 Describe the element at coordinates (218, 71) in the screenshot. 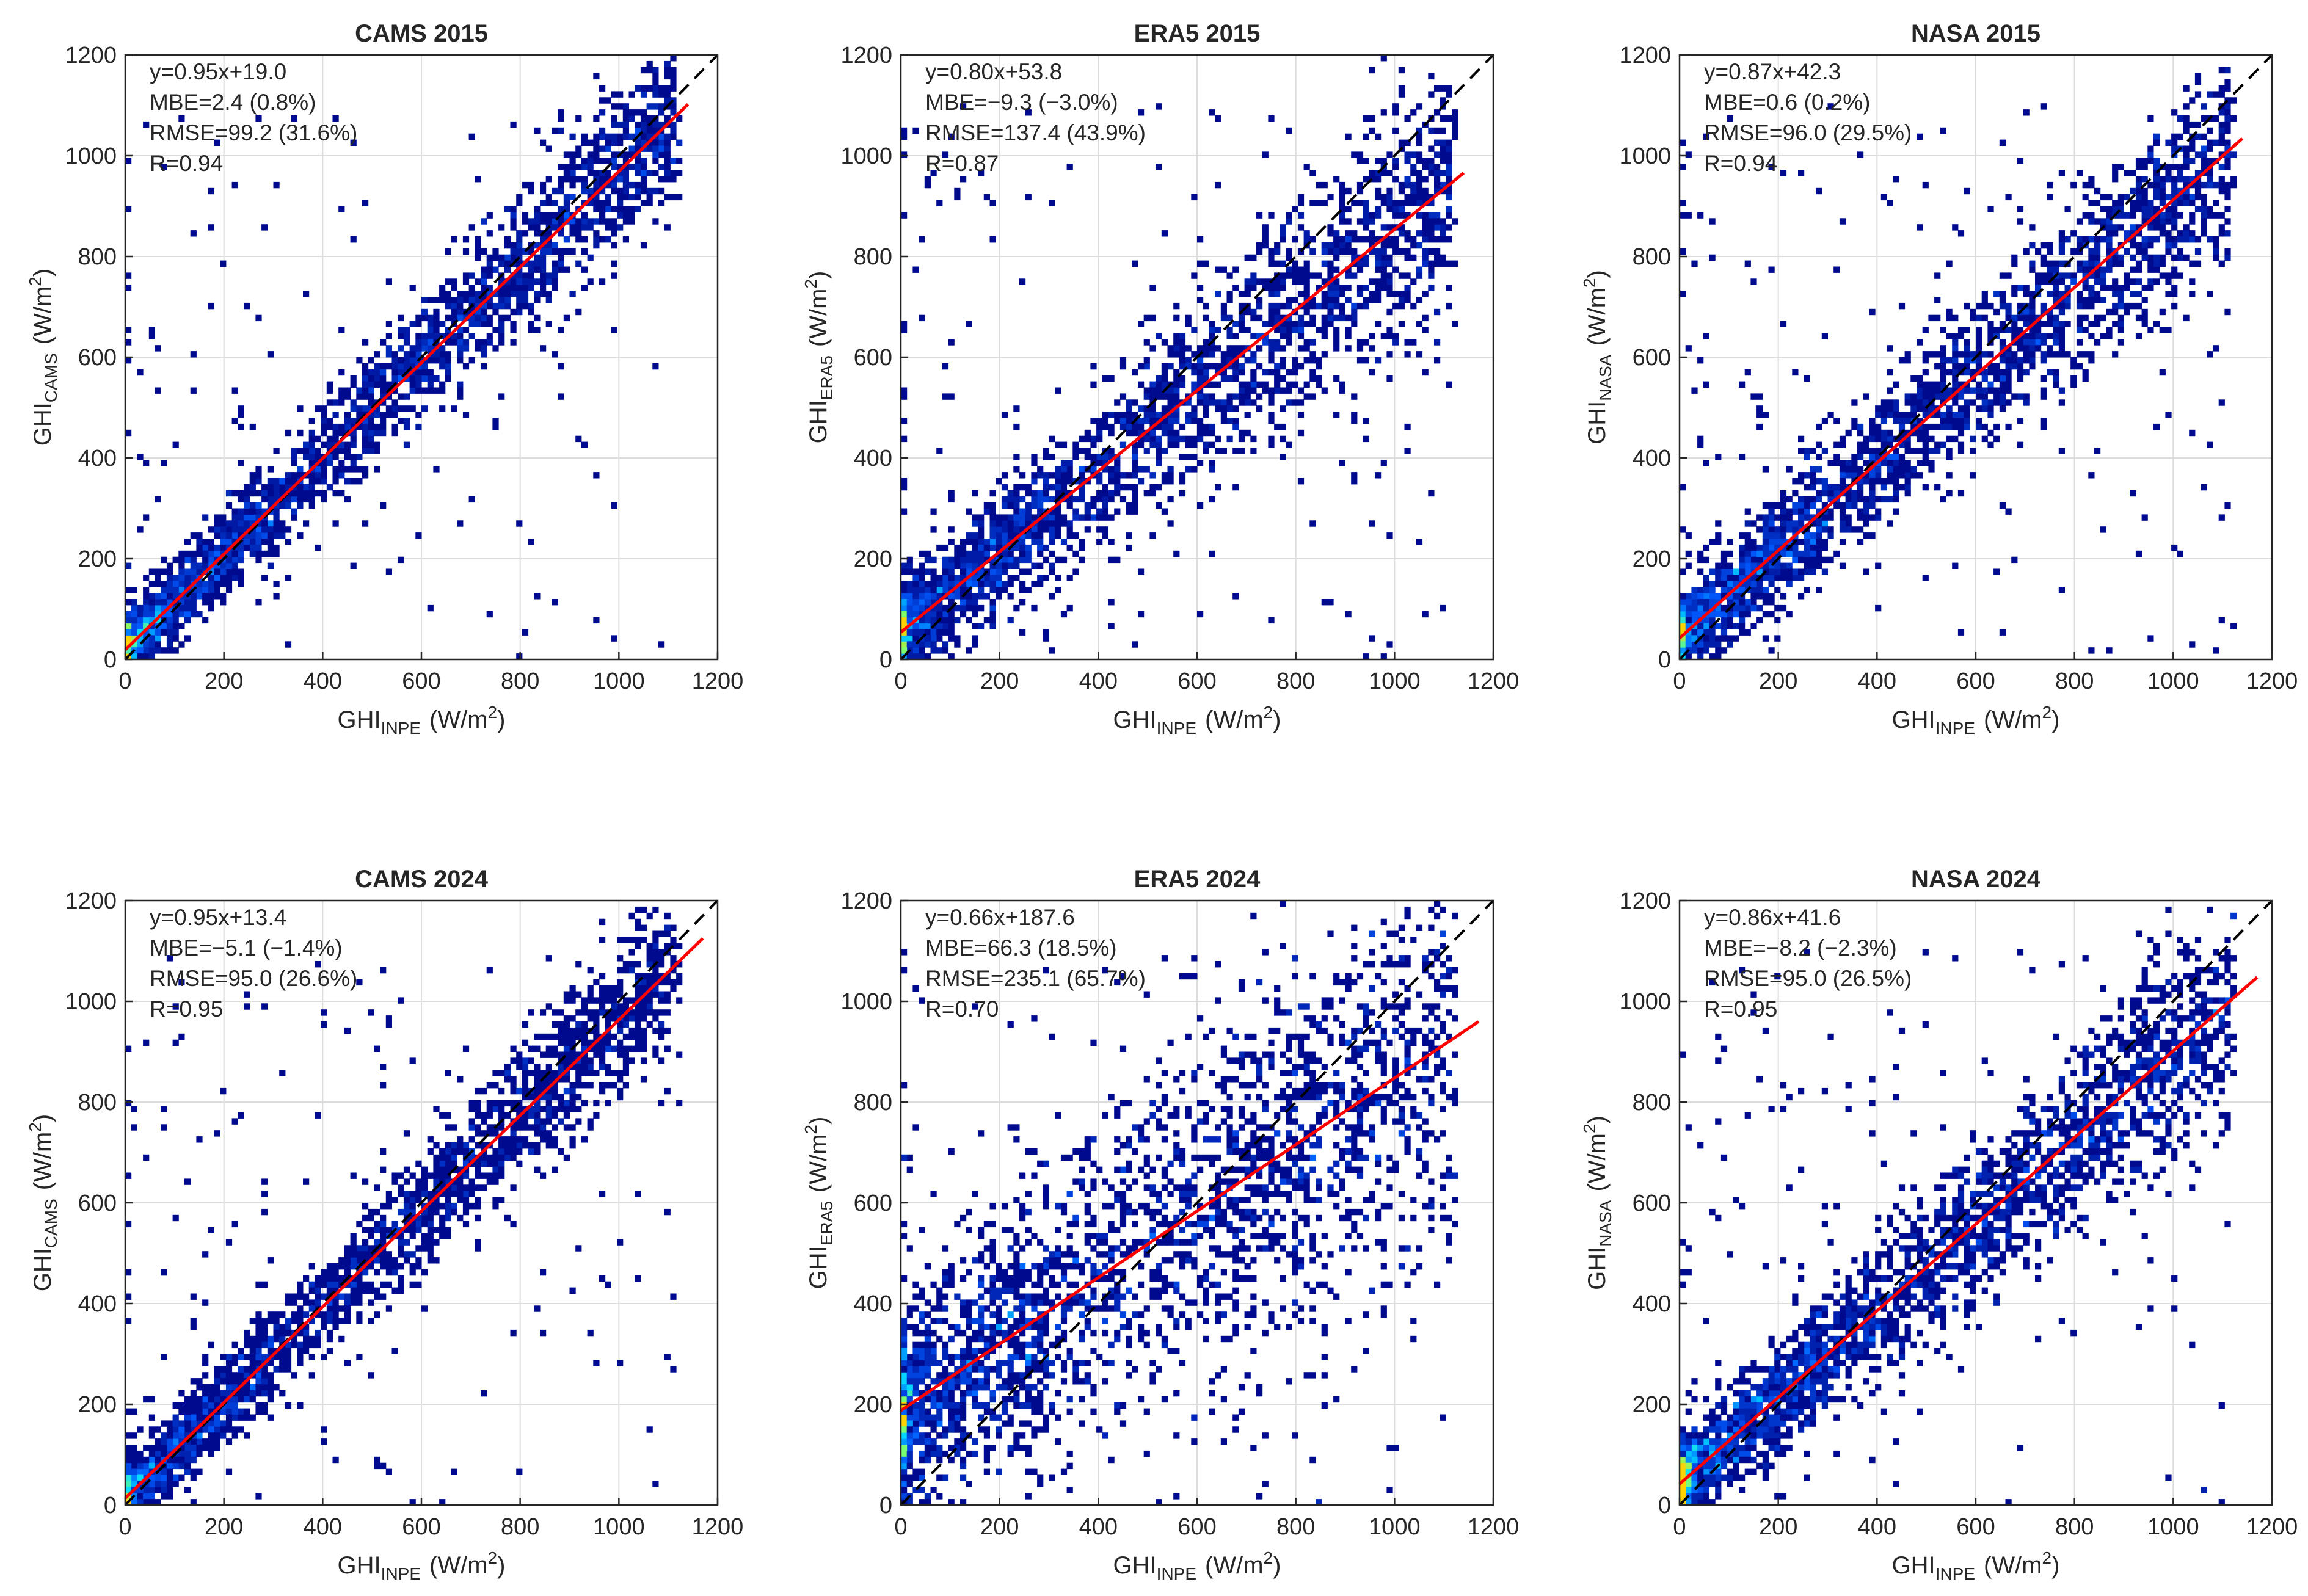

I see `stats-annotation: y=0.95x+19.0` at that location.